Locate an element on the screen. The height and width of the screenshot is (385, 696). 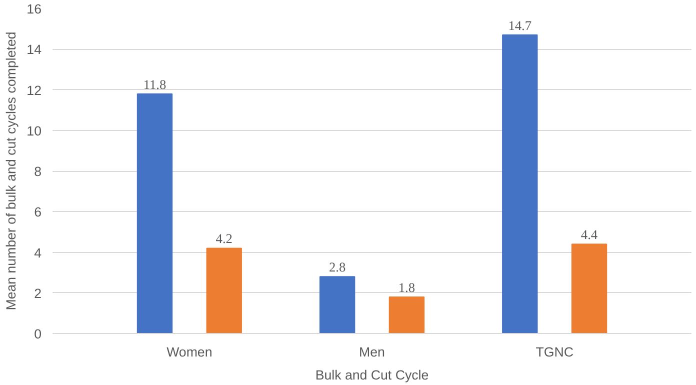
data-label: 1.8 is located at coordinates (407, 287).